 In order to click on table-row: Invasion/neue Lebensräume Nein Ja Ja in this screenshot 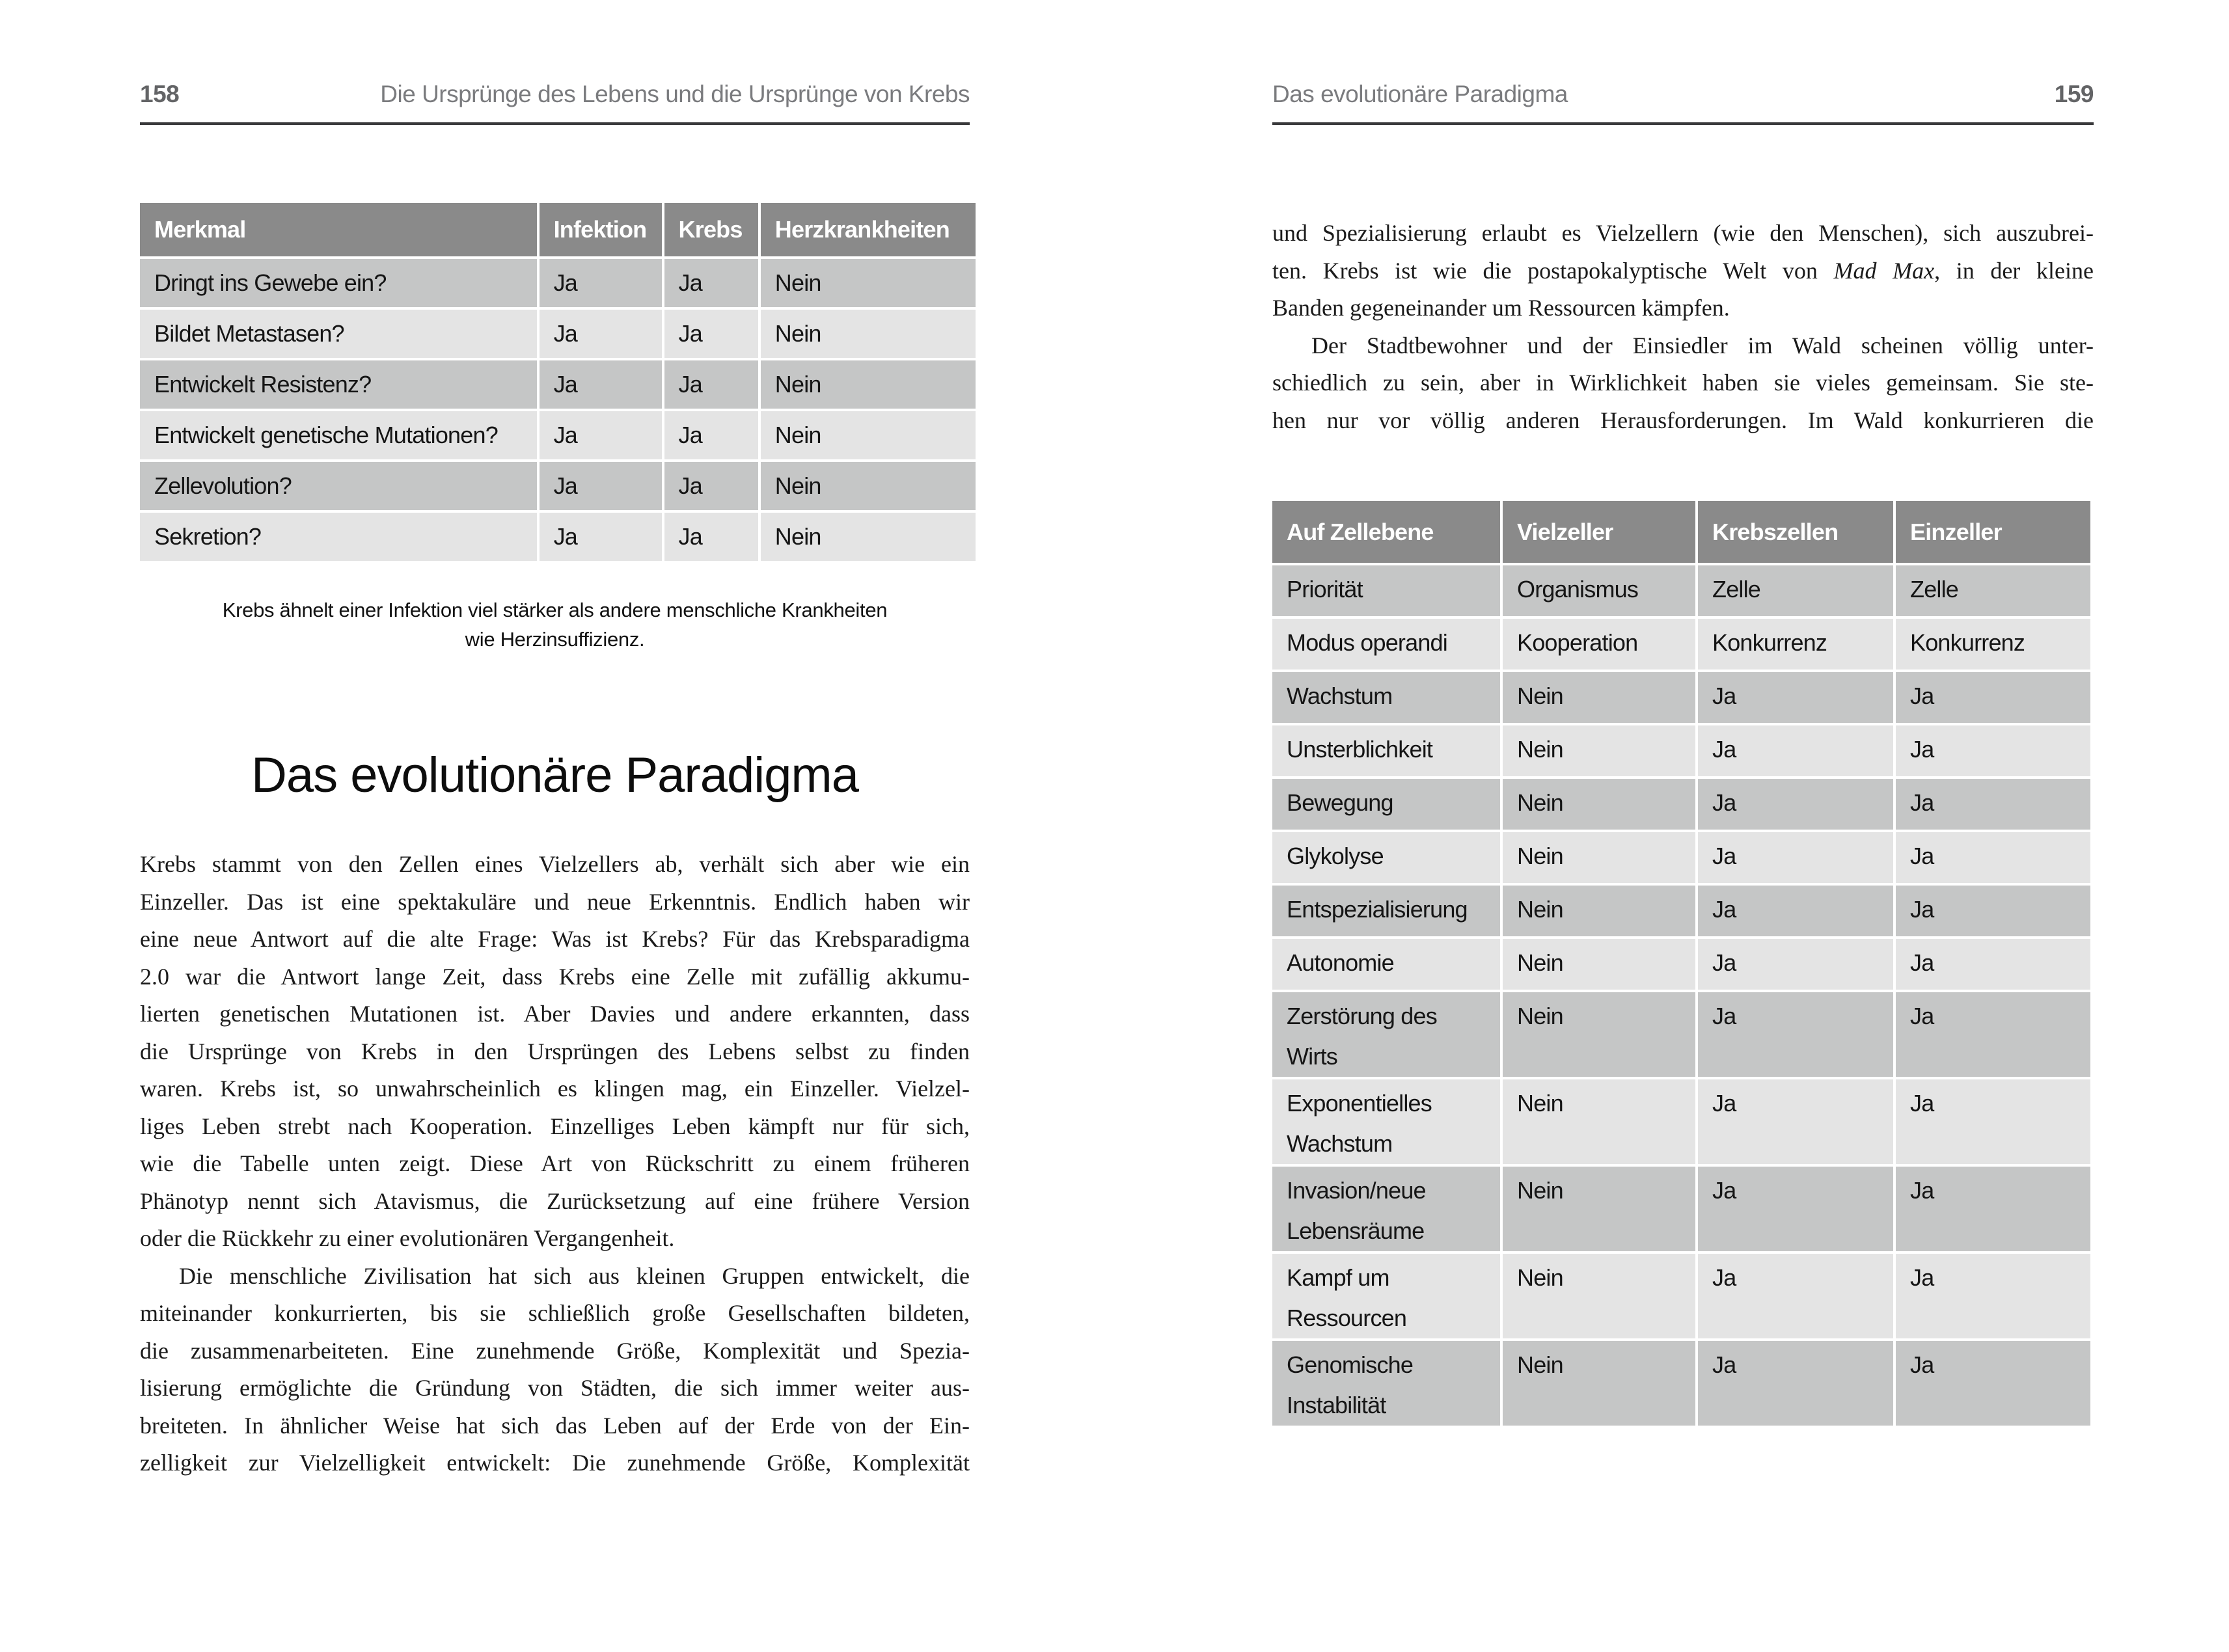, I will do `click(1681, 1209)`.